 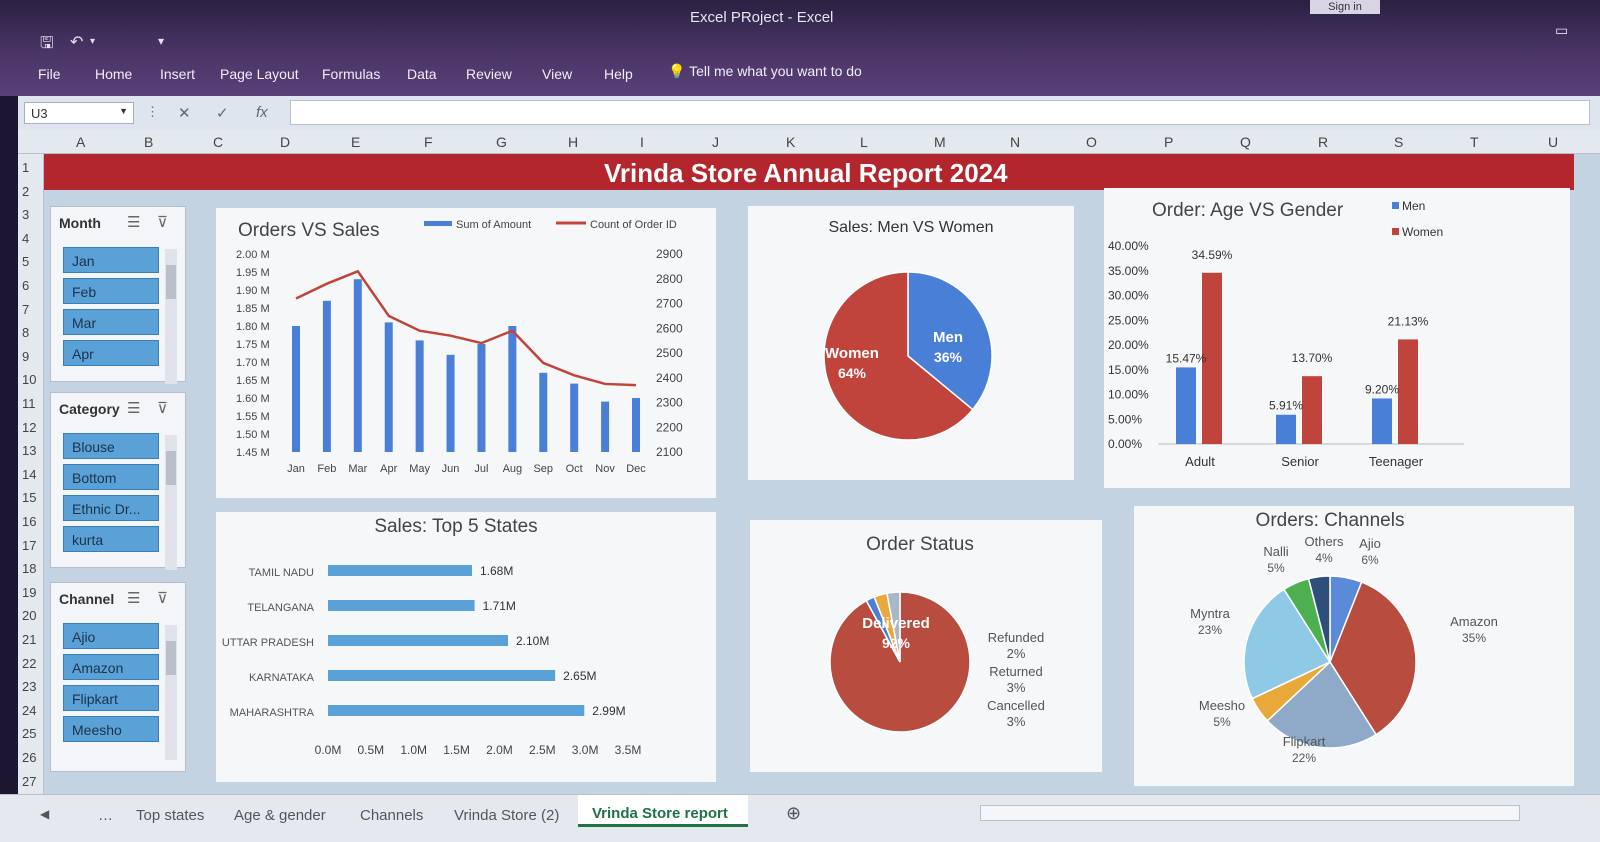 What do you see at coordinates (29, 498) in the screenshot?
I see `row-header-15: 15` at bounding box center [29, 498].